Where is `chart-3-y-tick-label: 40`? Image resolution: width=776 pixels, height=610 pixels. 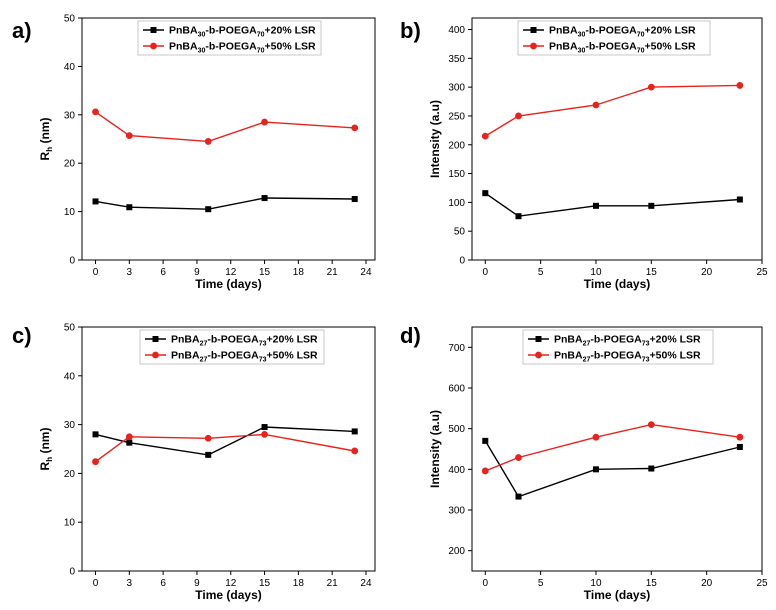
chart-3-y-tick-label: 40 is located at coordinates (70, 376).